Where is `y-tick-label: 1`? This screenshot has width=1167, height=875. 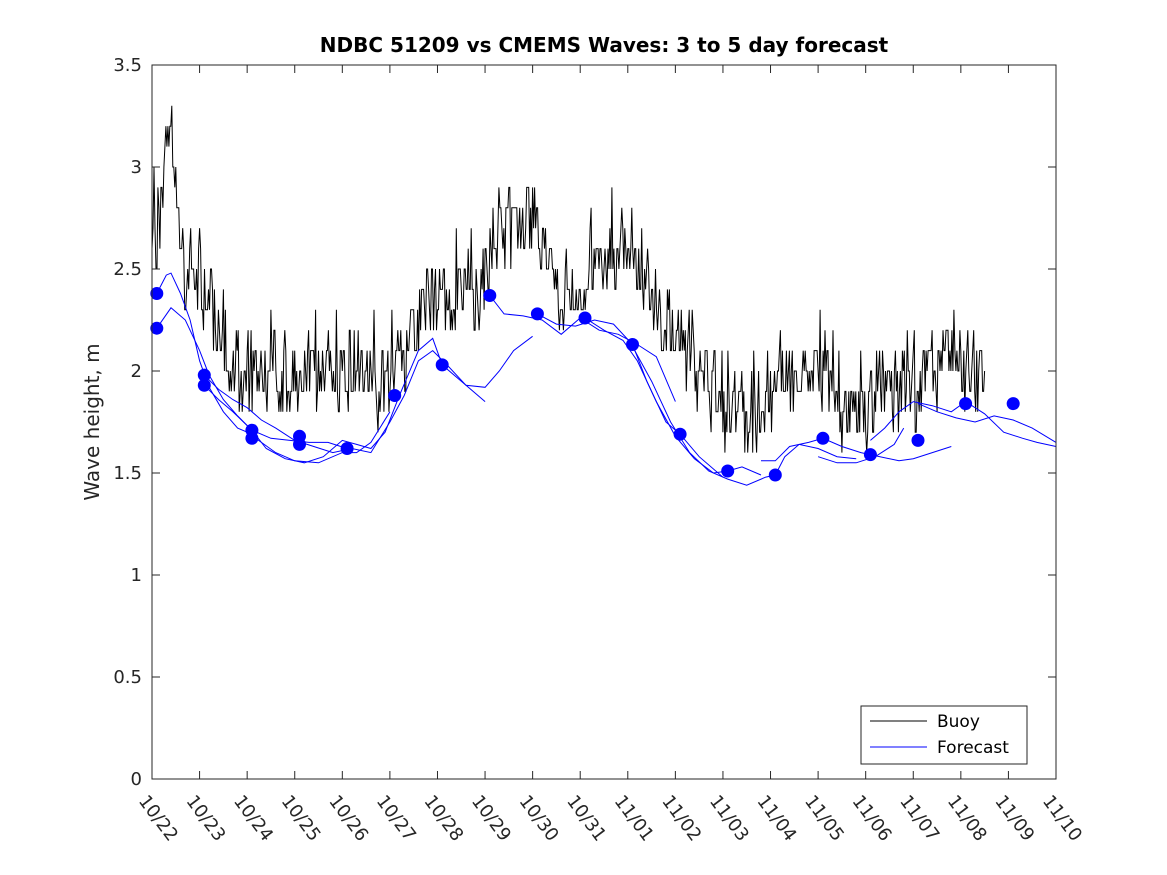
y-tick-label: 1 is located at coordinates (136, 575).